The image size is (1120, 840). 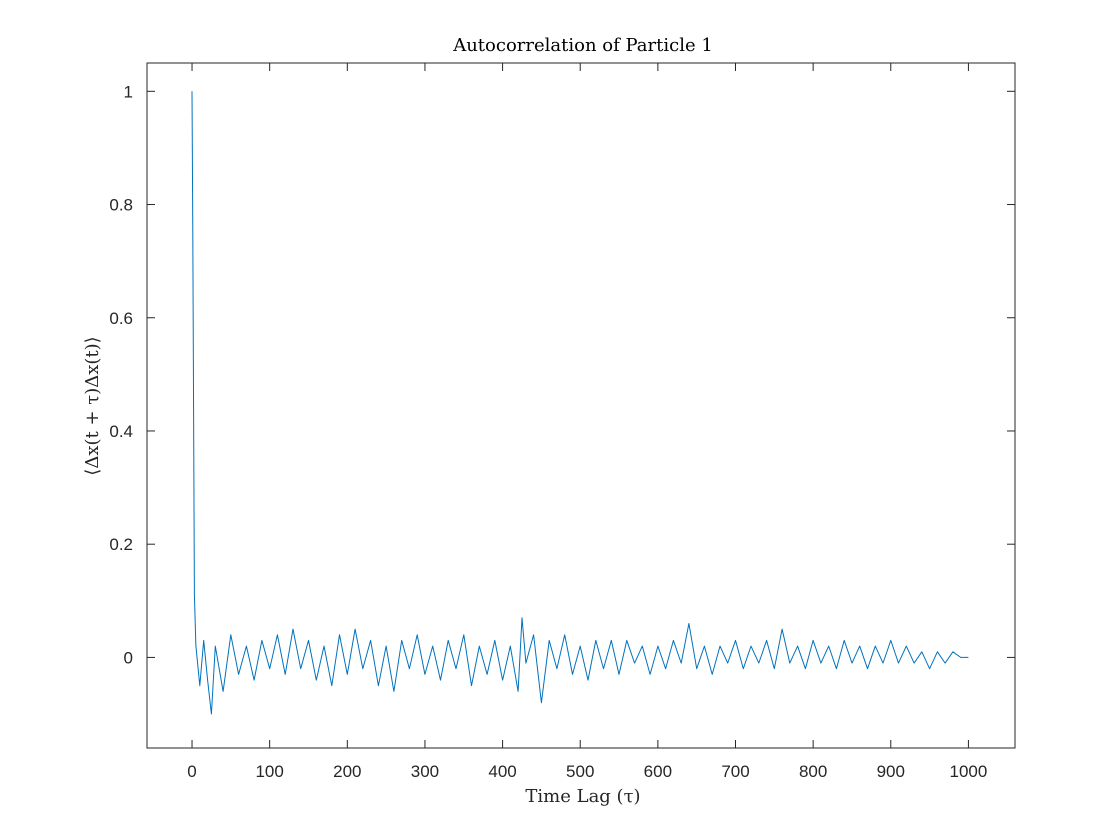 What do you see at coordinates (580, 771) in the screenshot?
I see `x-tick-label: 500` at bounding box center [580, 771].